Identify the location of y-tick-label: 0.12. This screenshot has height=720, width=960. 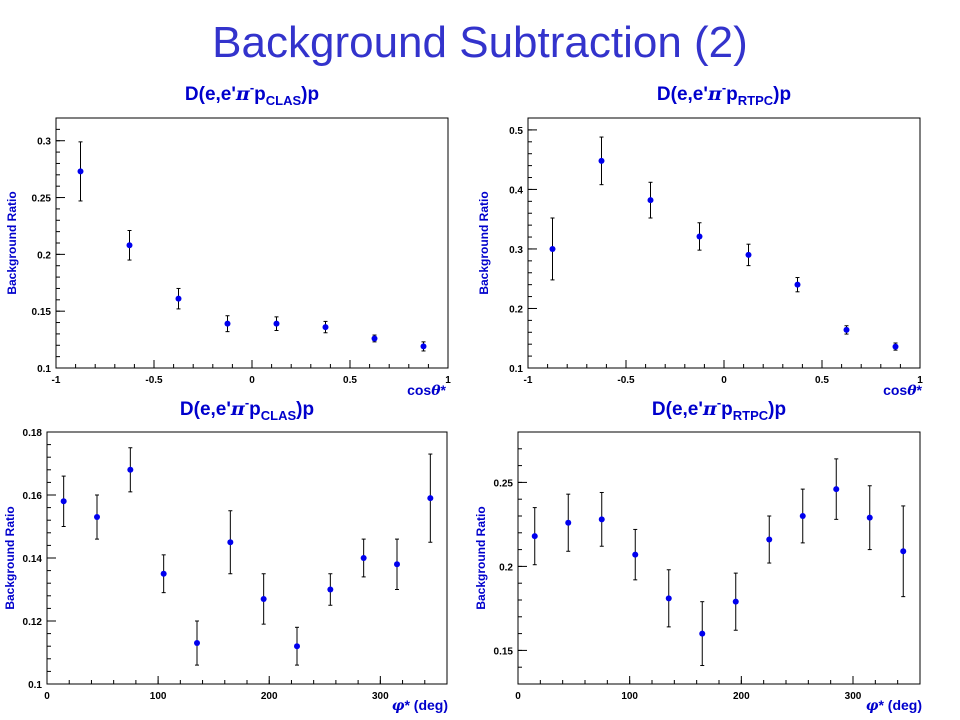
(33, 622).